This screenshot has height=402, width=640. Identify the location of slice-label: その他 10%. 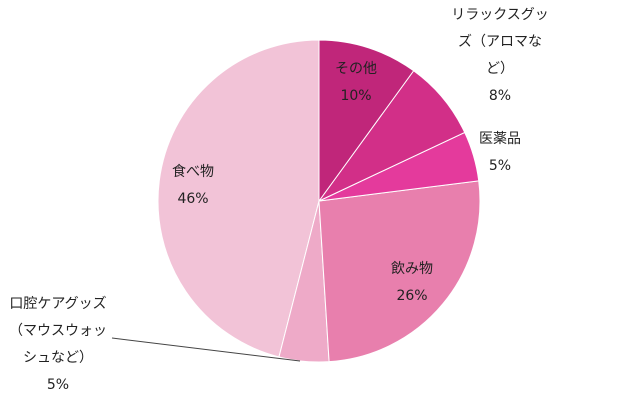
(356, 83).